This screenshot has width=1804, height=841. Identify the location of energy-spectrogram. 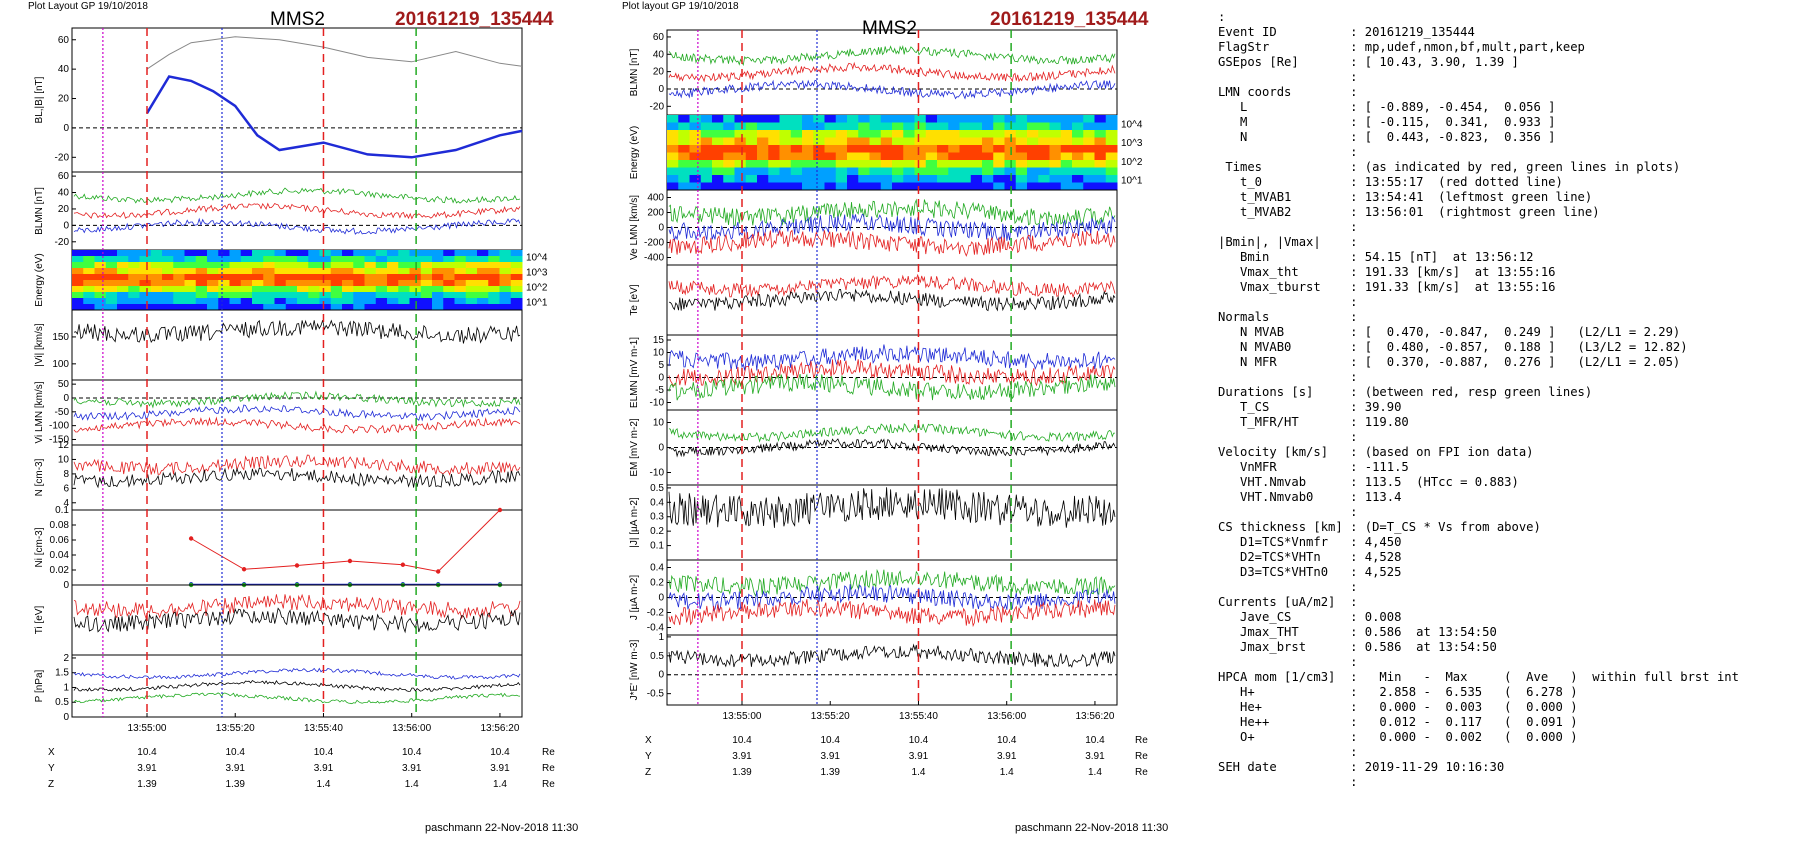
(297, 280).